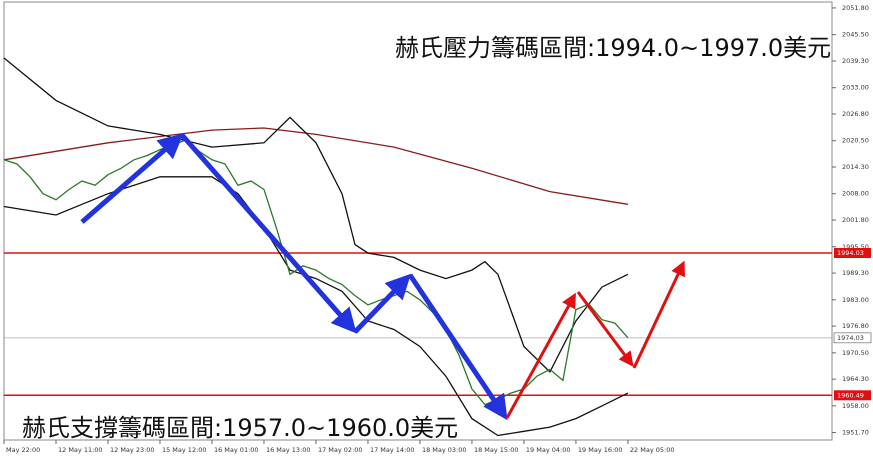 The width and height of the screenshot is (873, 456). What do you see at coordinates (855, 167) in the screenshot?
I see `y-tick-label: 2014.30` at bounding box center [855, 167].